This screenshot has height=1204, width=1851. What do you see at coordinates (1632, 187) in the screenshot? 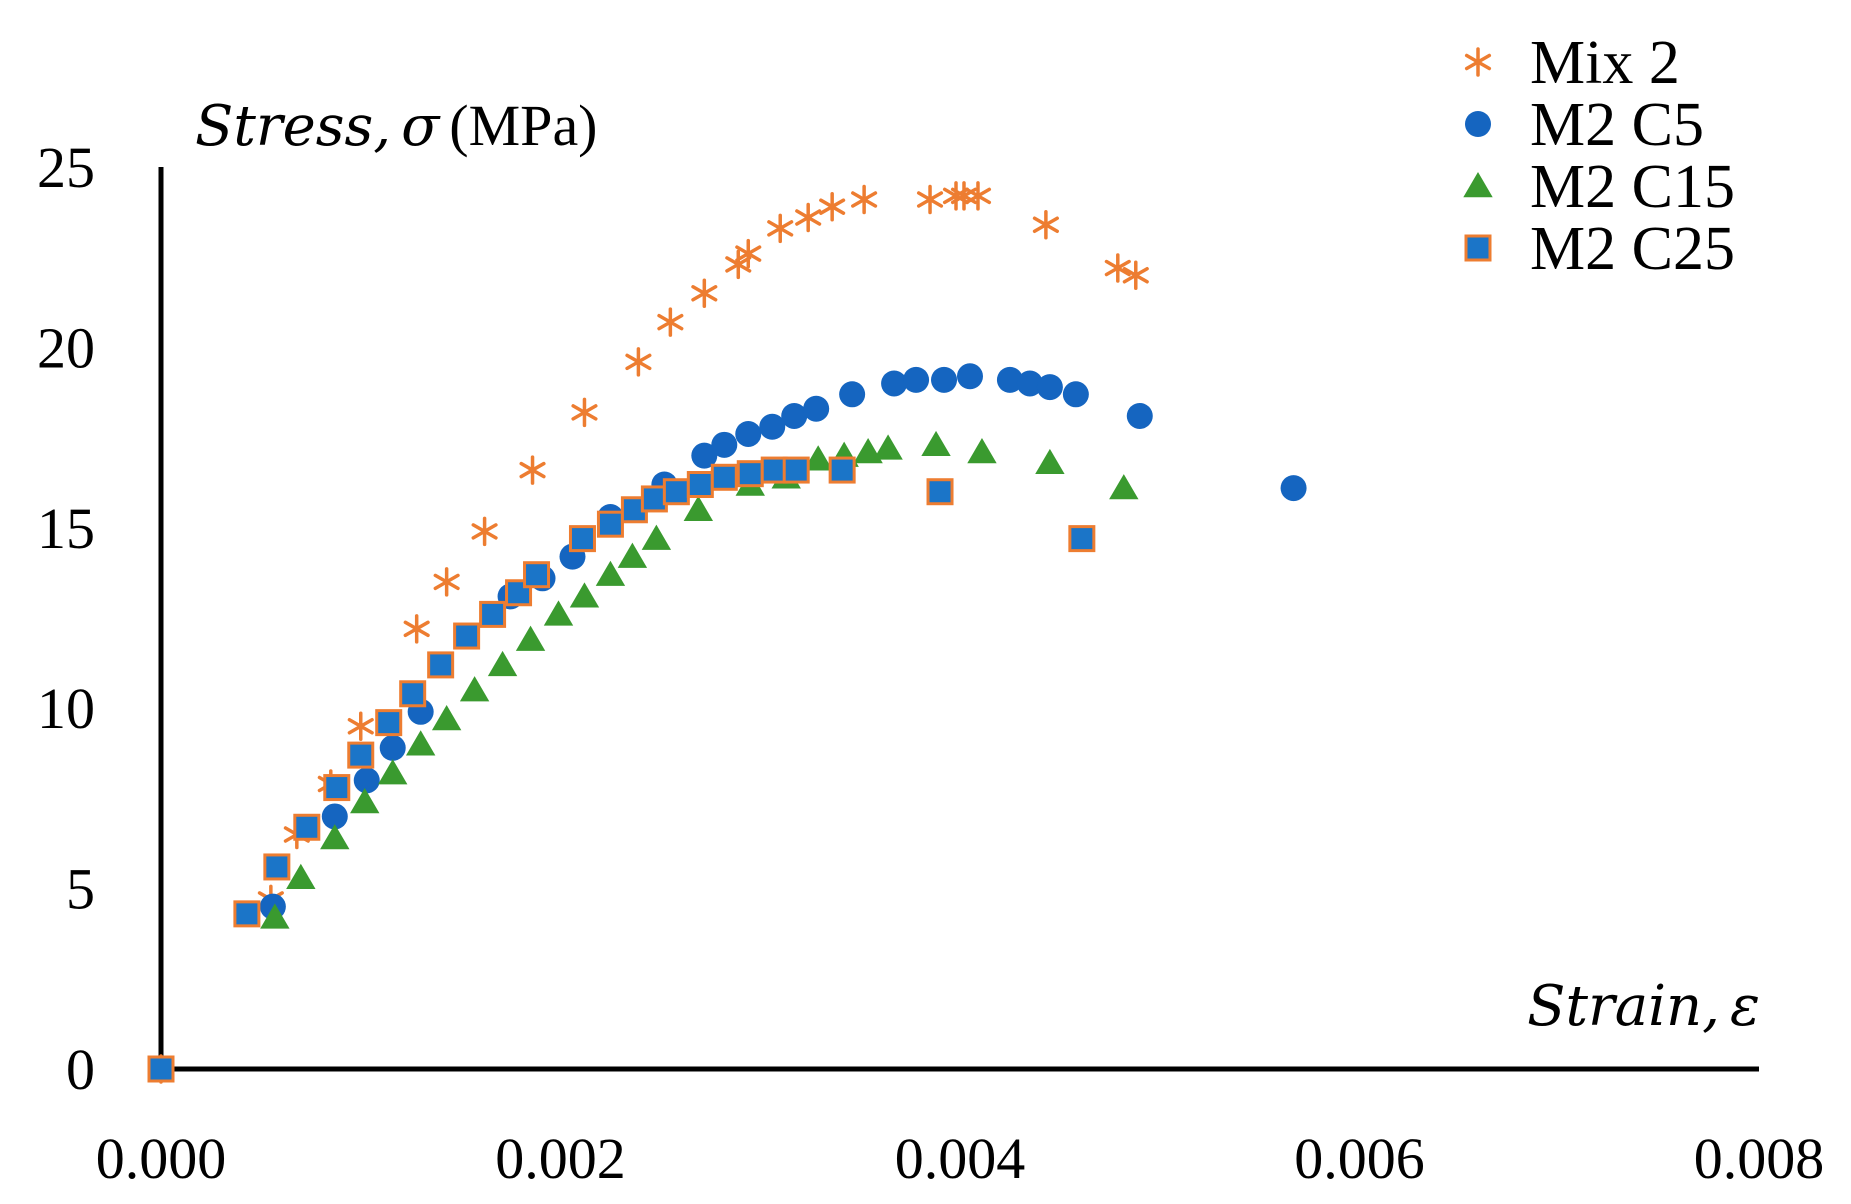
I see `legend-label: M2 C15` at bounding box center [1632, 187].